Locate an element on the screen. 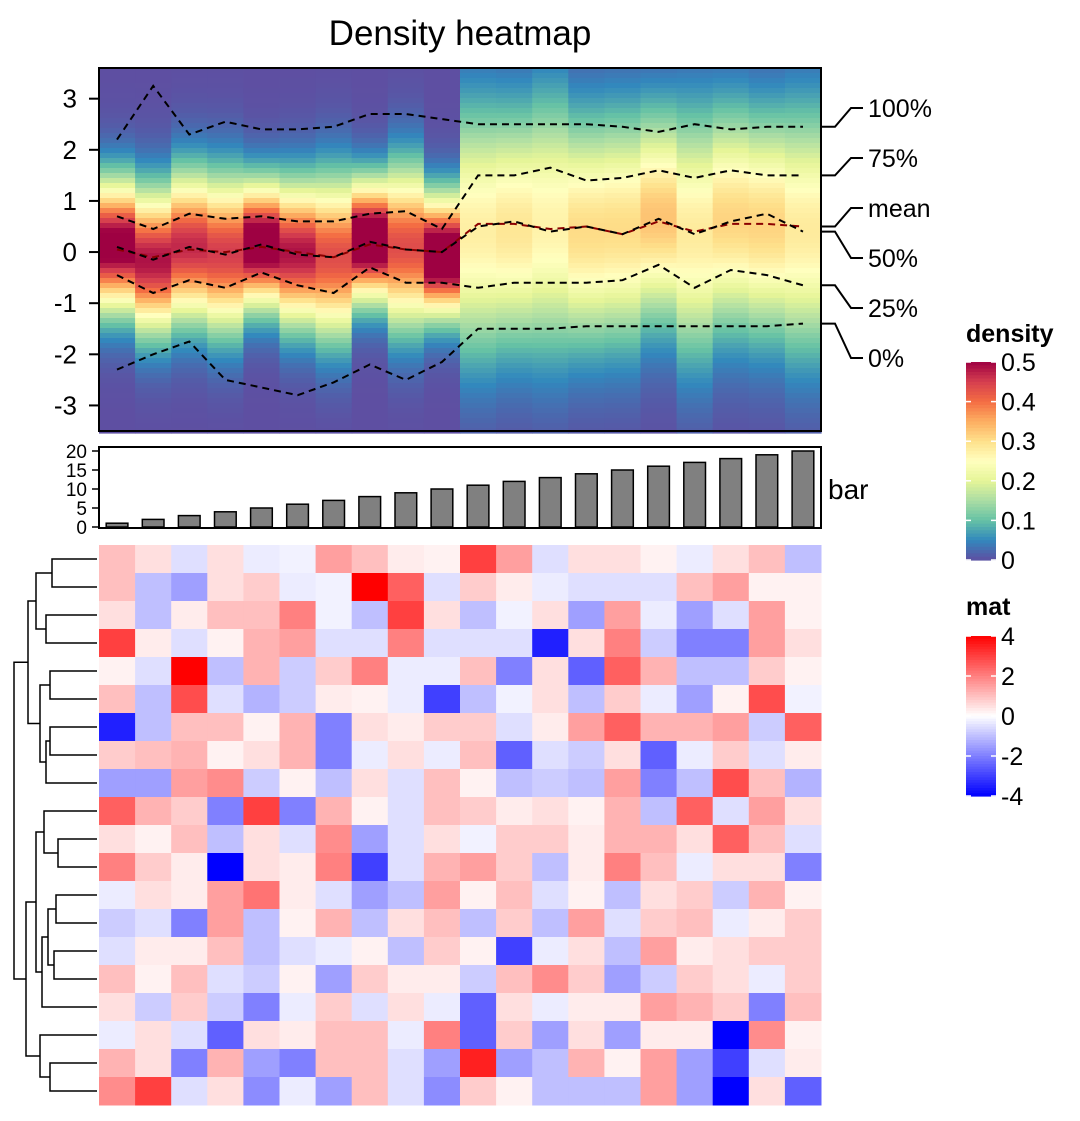  dendrogram-branch is located at coordinates (73, 741).